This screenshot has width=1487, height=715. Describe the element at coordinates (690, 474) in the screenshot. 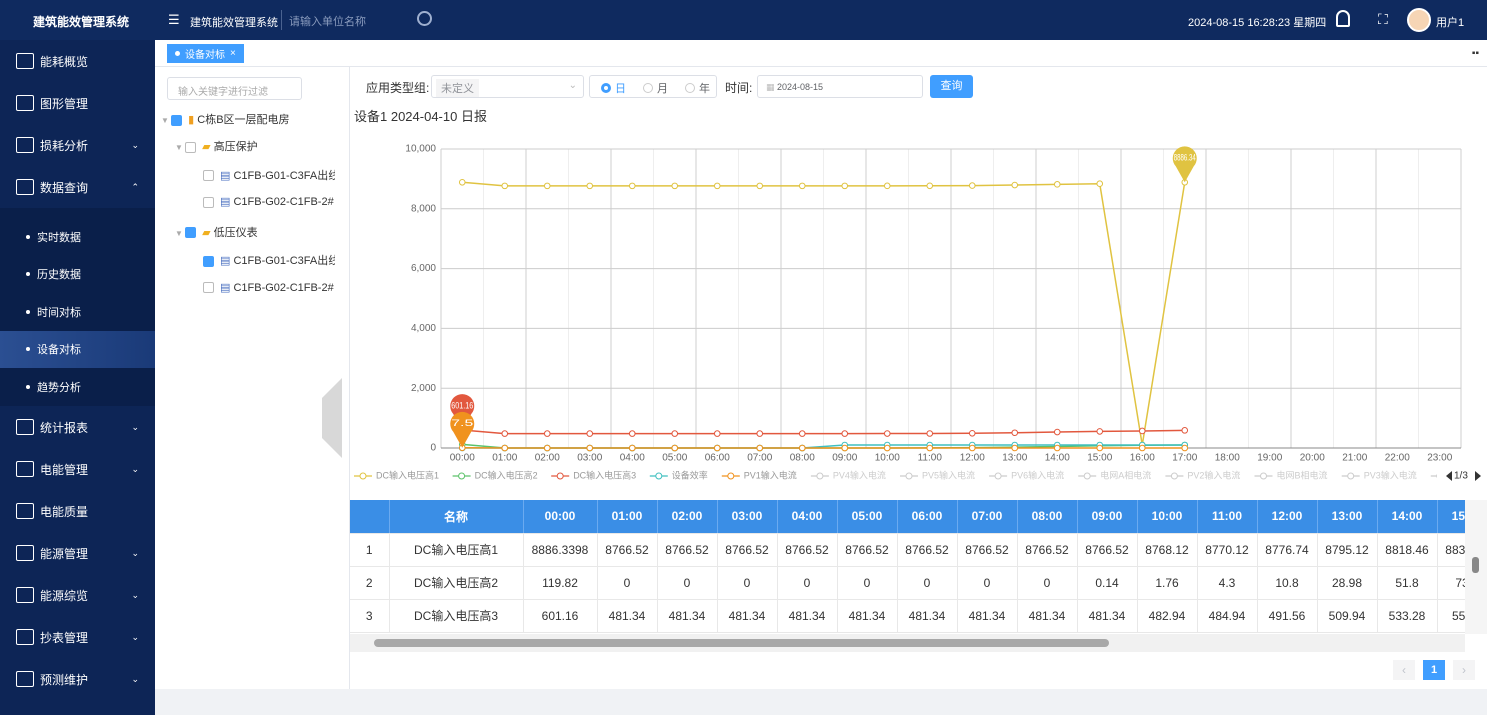

I see `legend-label: 设备效率` at that location.